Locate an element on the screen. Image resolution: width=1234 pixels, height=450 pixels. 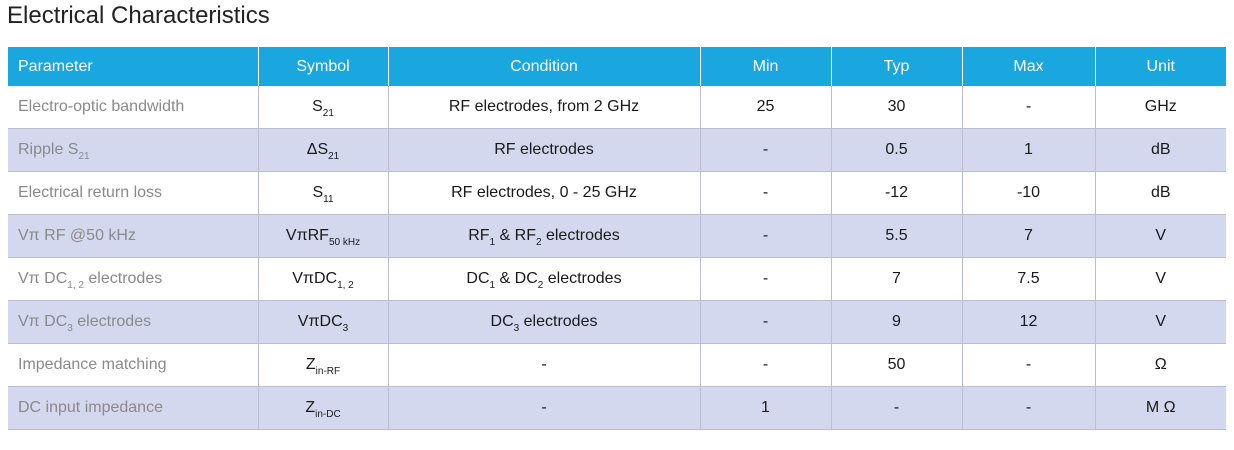
symbol-cell: VπRF50 kHz is located at coordinates (323, 236).